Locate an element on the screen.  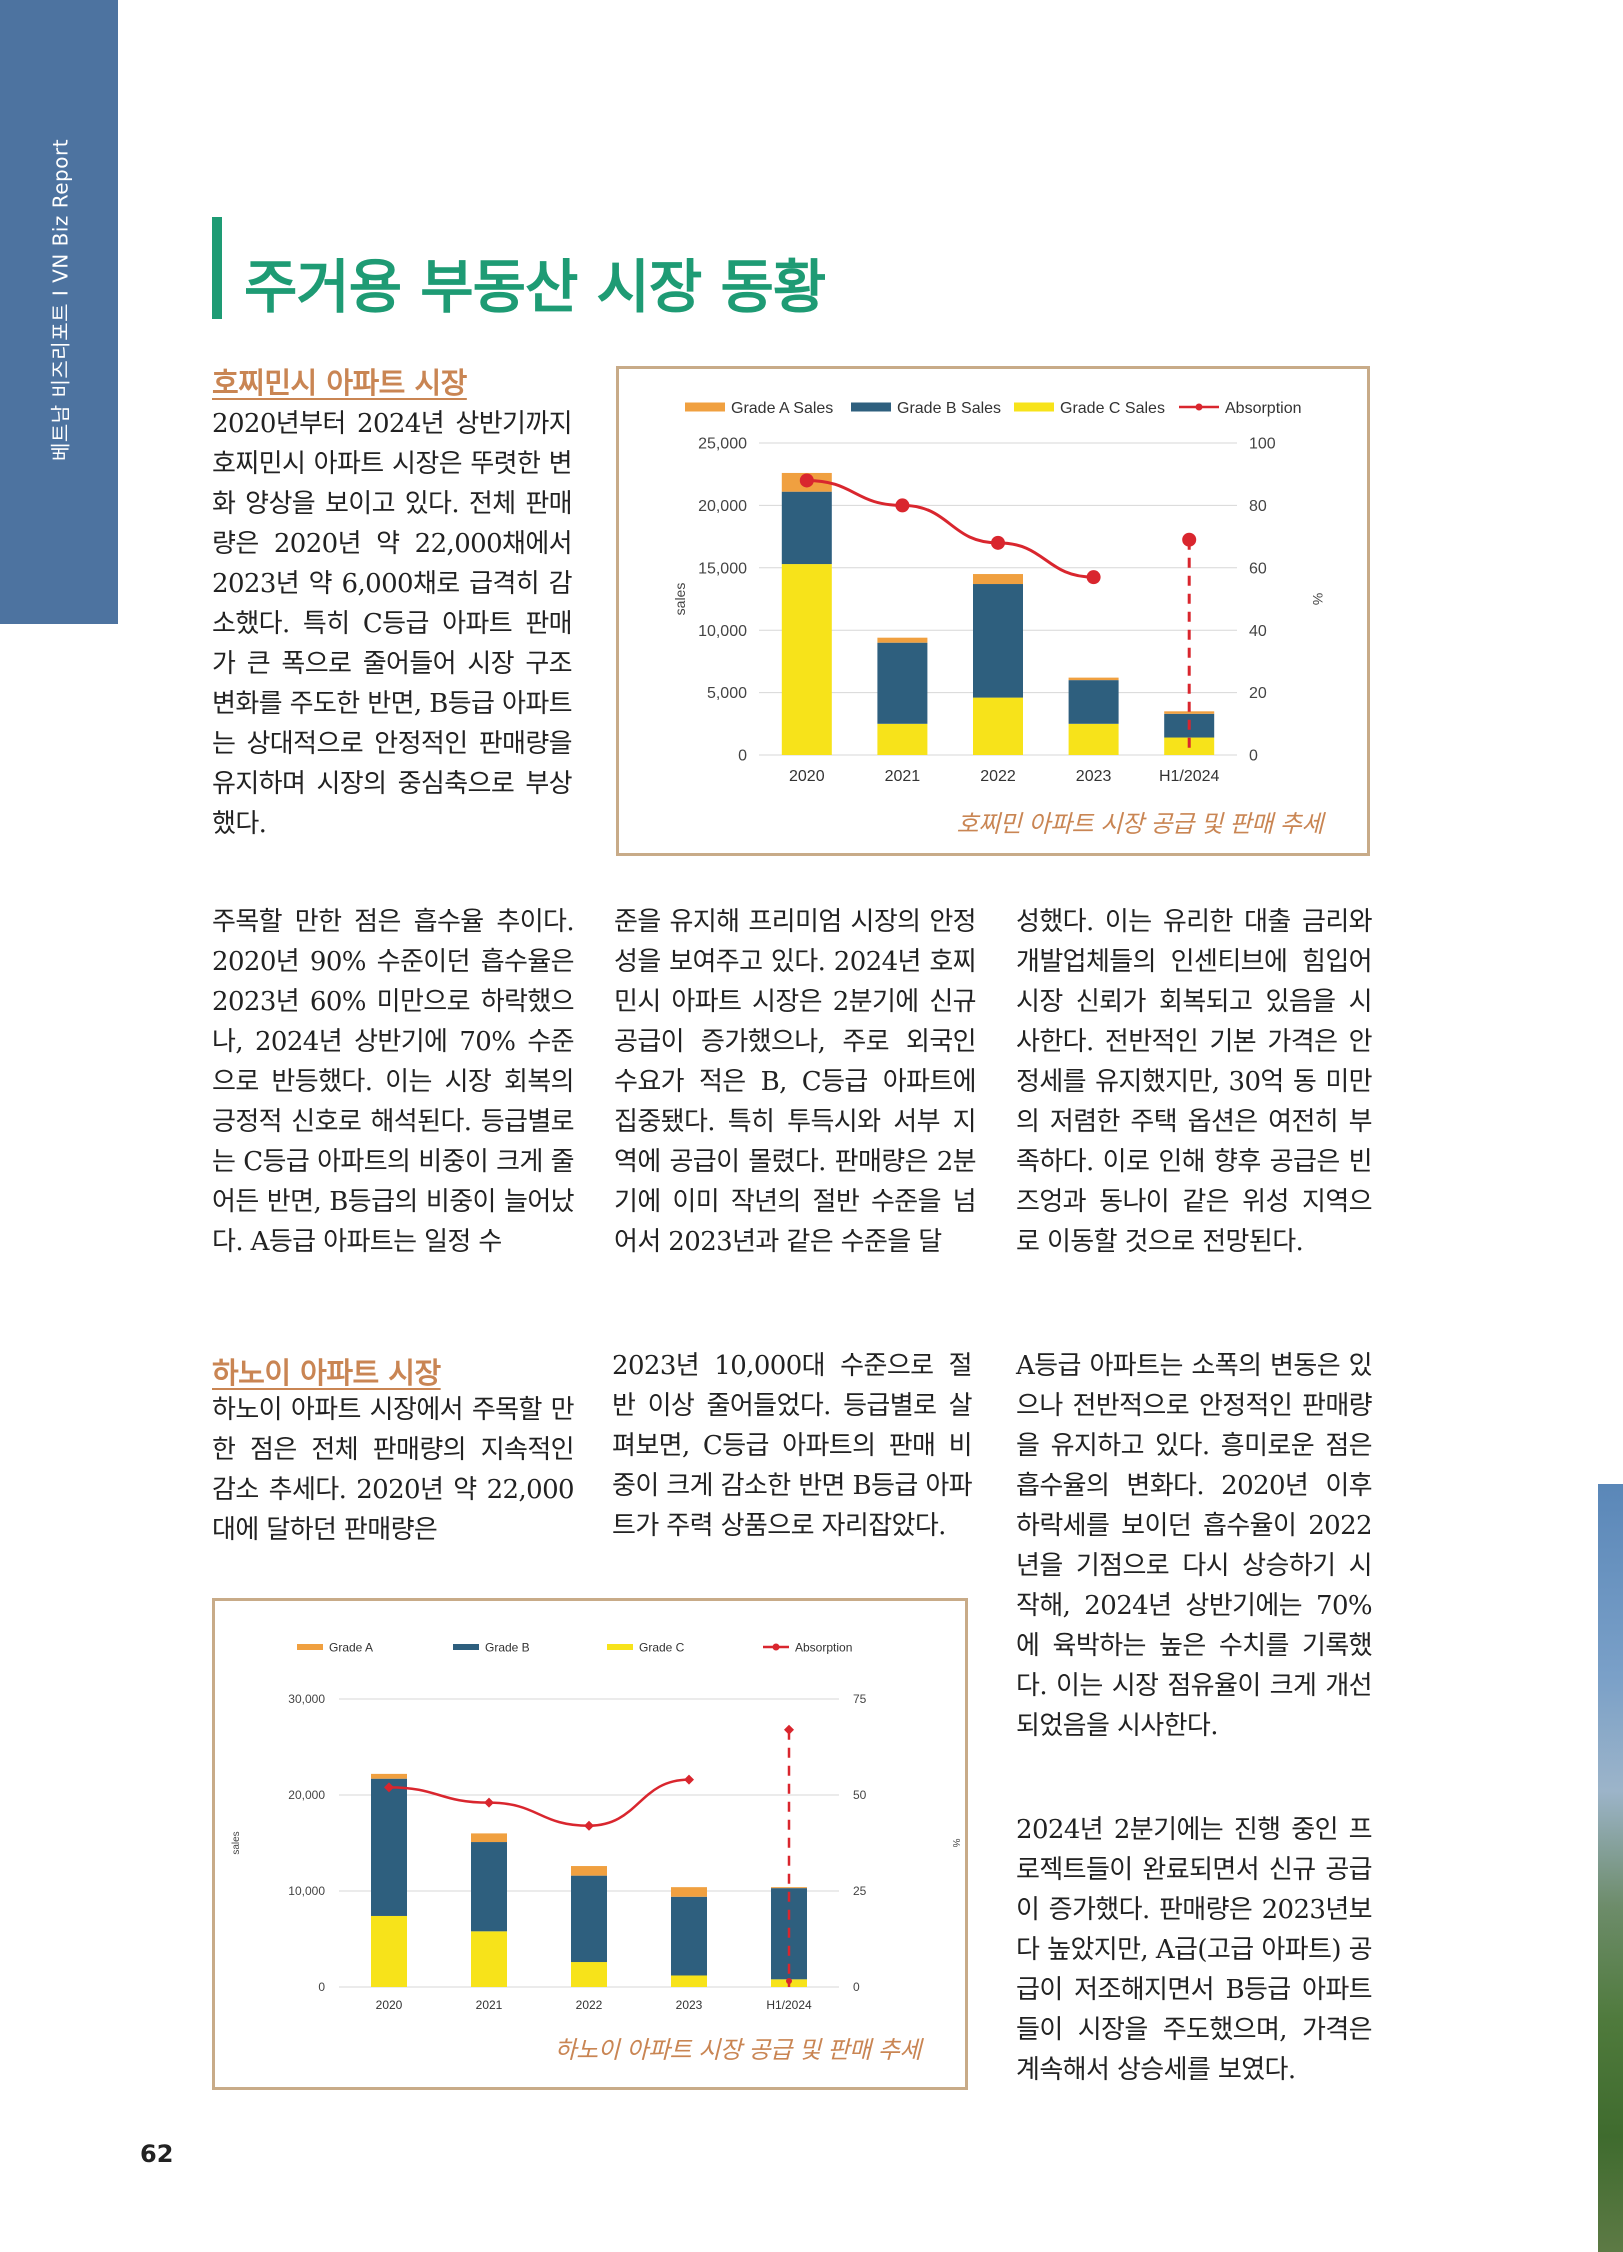
y2-tick-label: 20 is located at coordinates (1258, 693).